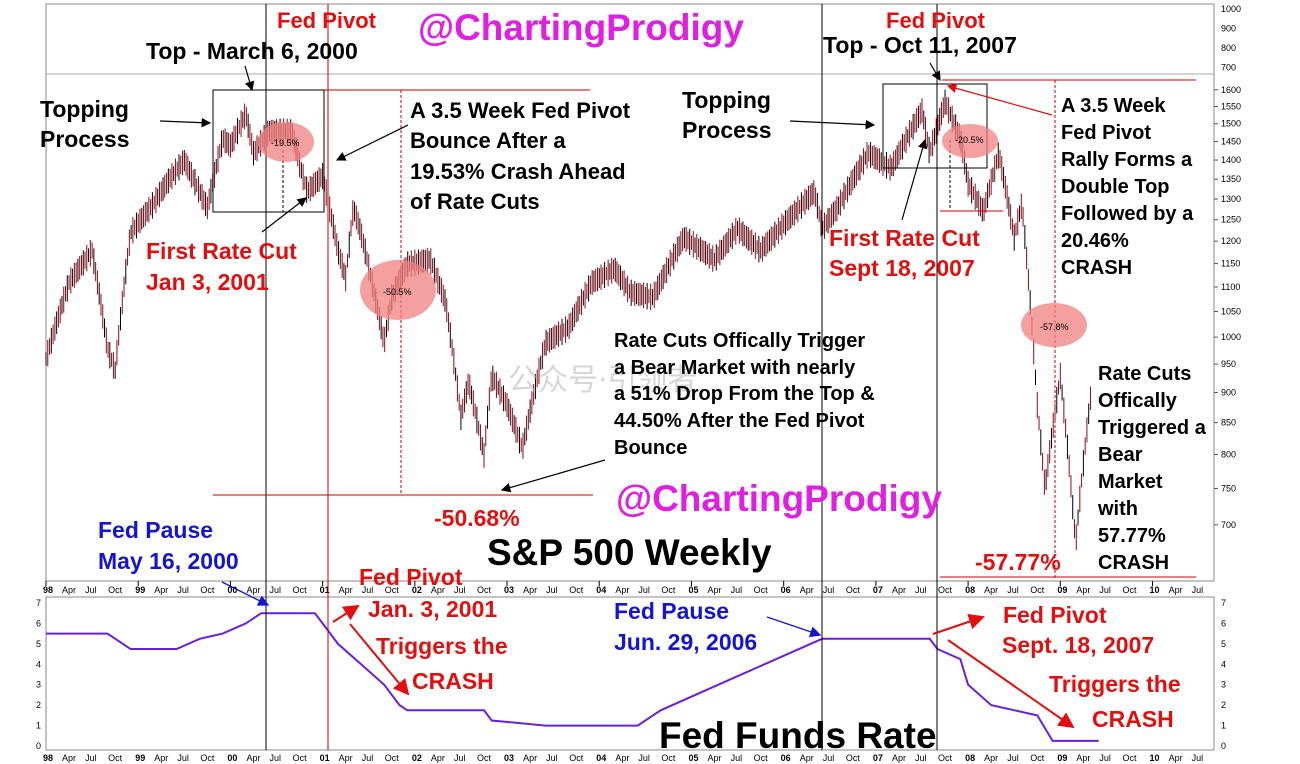 The width and height of the screenshot is (1300, 764). Describe the element at coordinates (727, 130) in the screenshot. I see `topping-2-b: Process` at that location.